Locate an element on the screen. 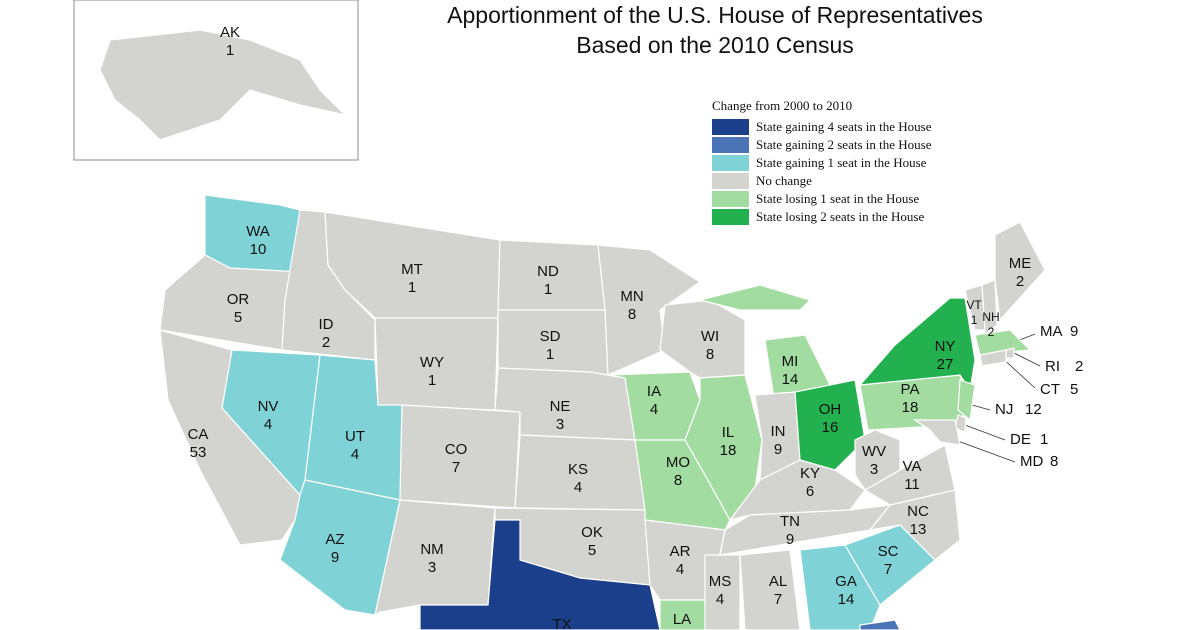 This screenshot has width=1200, height=630. state-abbr: WA is located at coordinates (258, 231).